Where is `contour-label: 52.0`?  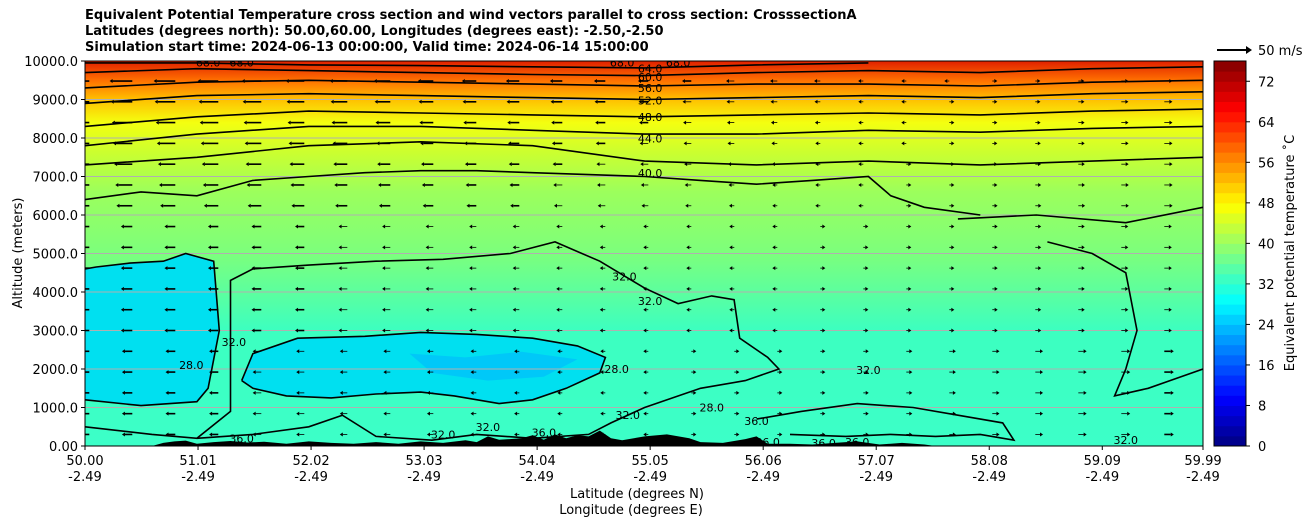
contour-label: 52.0 is located at coordinates (650, 101).